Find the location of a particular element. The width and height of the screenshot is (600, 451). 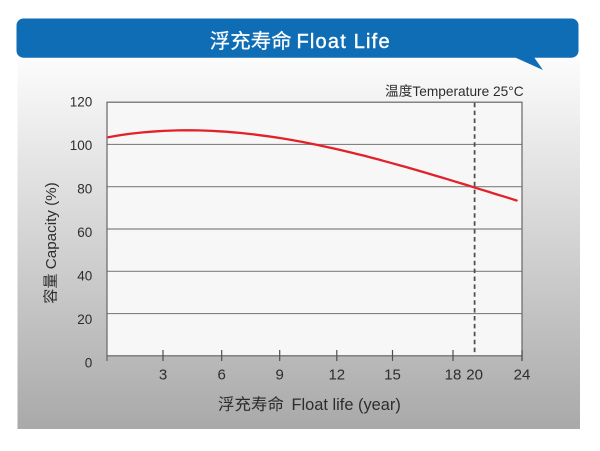

svg-text: Capacity (%) is located at coordinates (51, 225).